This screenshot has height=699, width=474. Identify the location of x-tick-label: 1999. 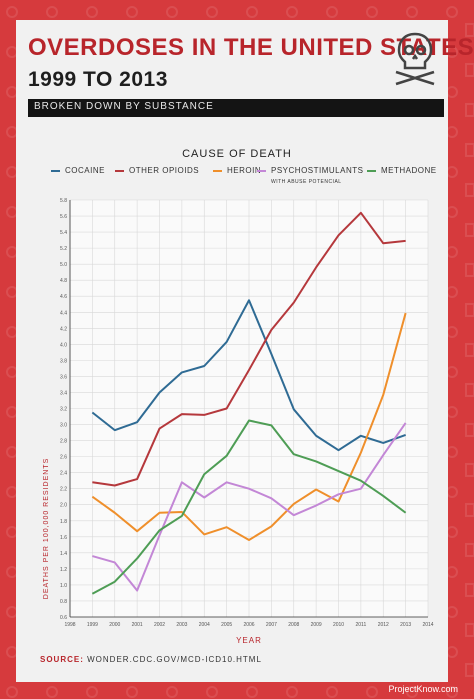
(92, 625).